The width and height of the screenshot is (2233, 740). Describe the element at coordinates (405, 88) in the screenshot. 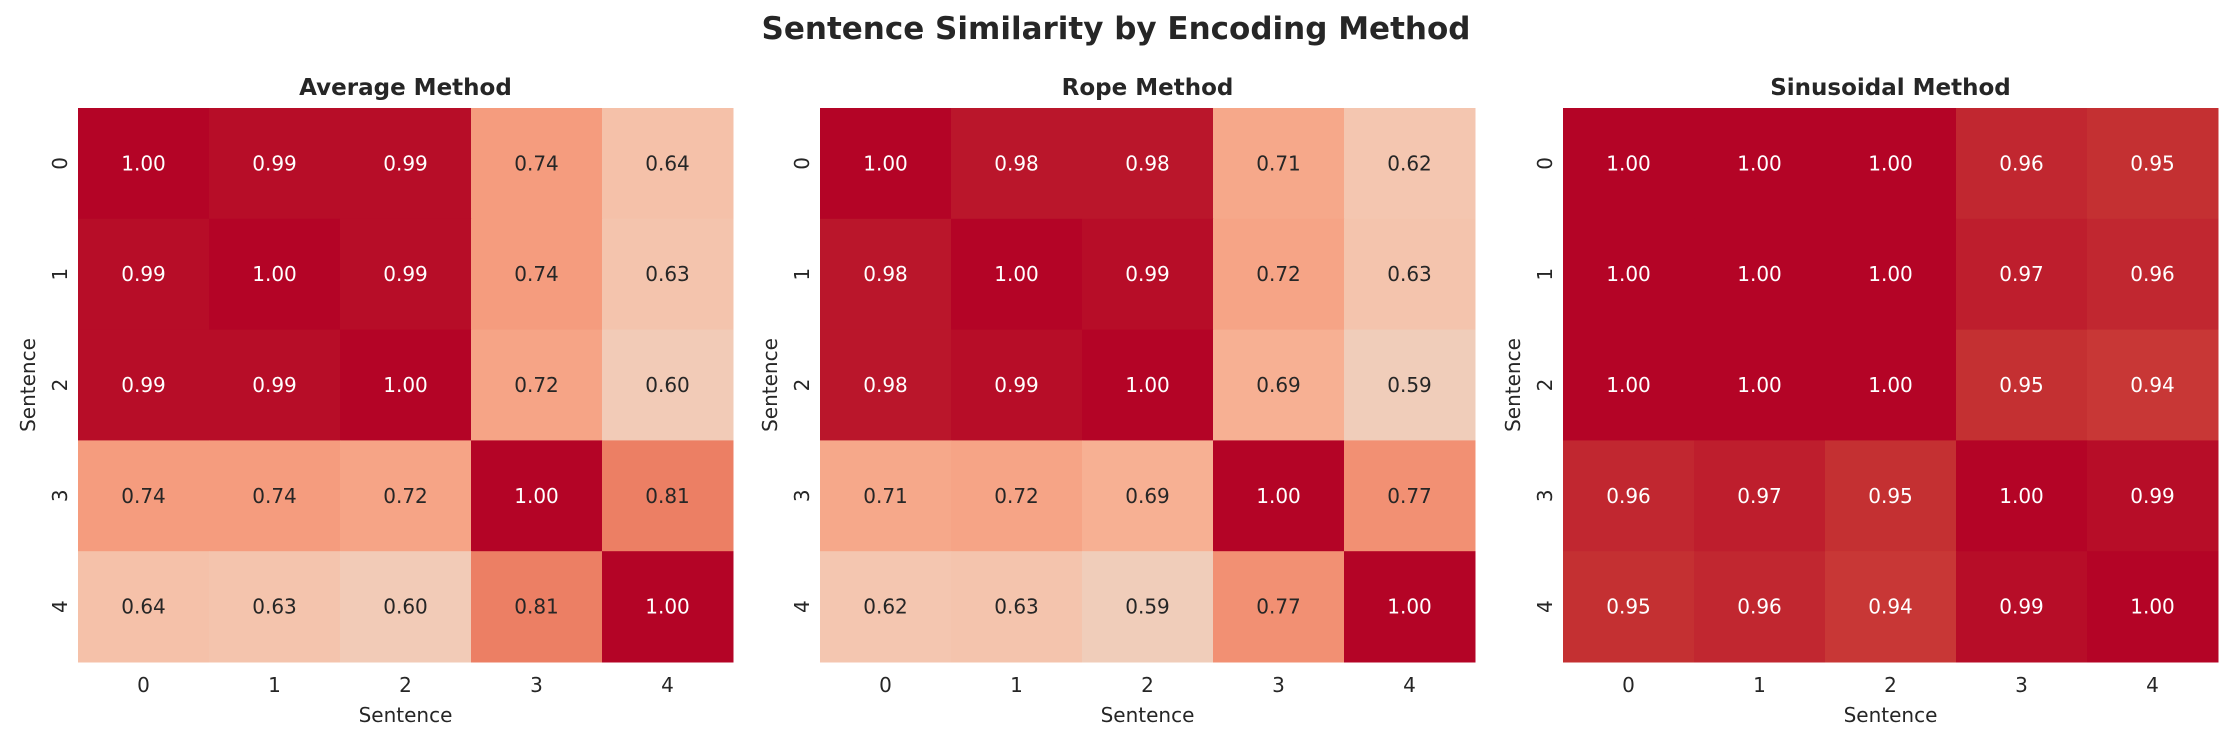

I see `panel-title: Average Method` at that location.